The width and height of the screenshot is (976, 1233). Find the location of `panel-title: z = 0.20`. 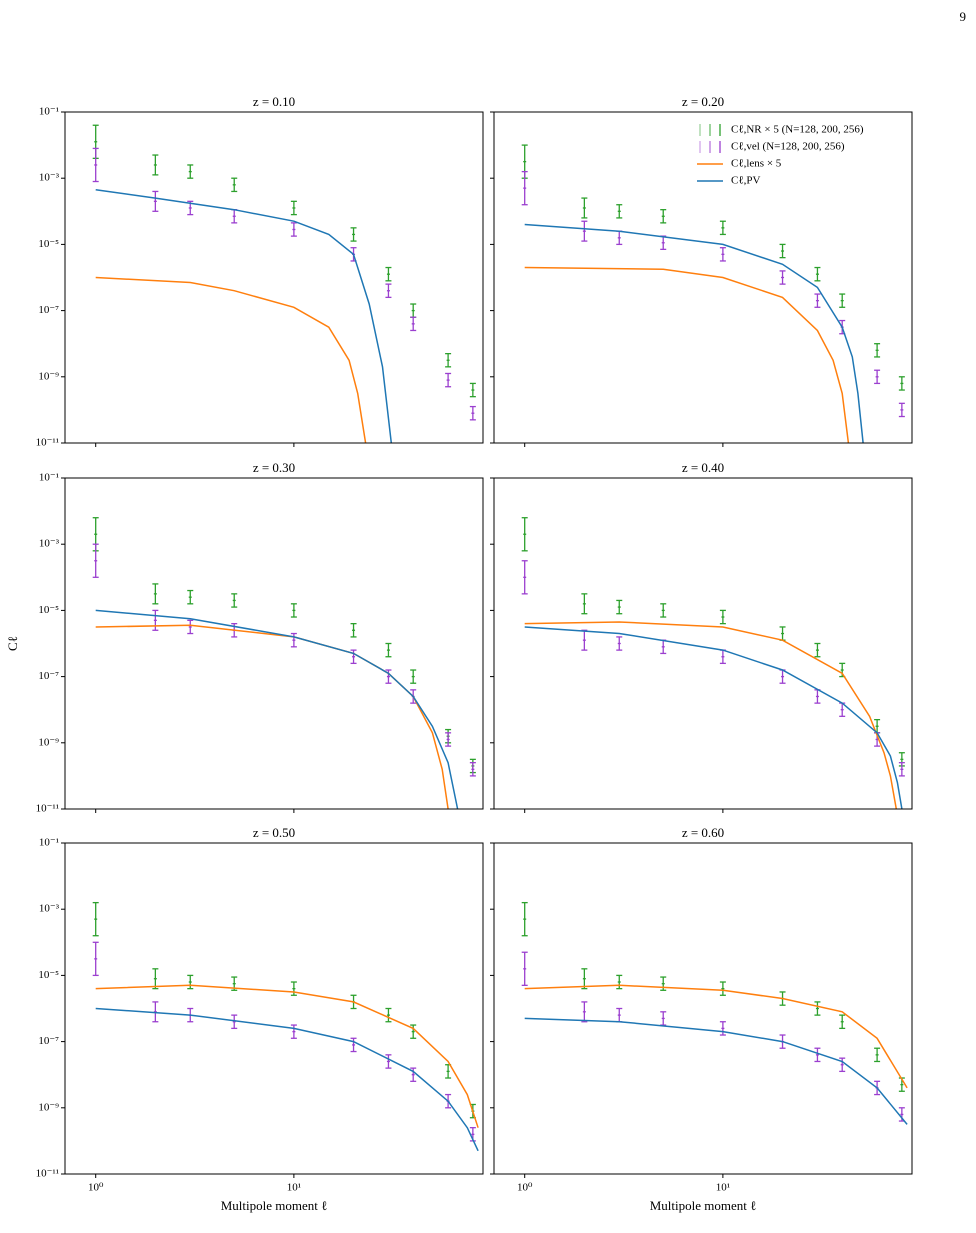

panel-title: z = 0.20 is located at coordinates (703, 101).